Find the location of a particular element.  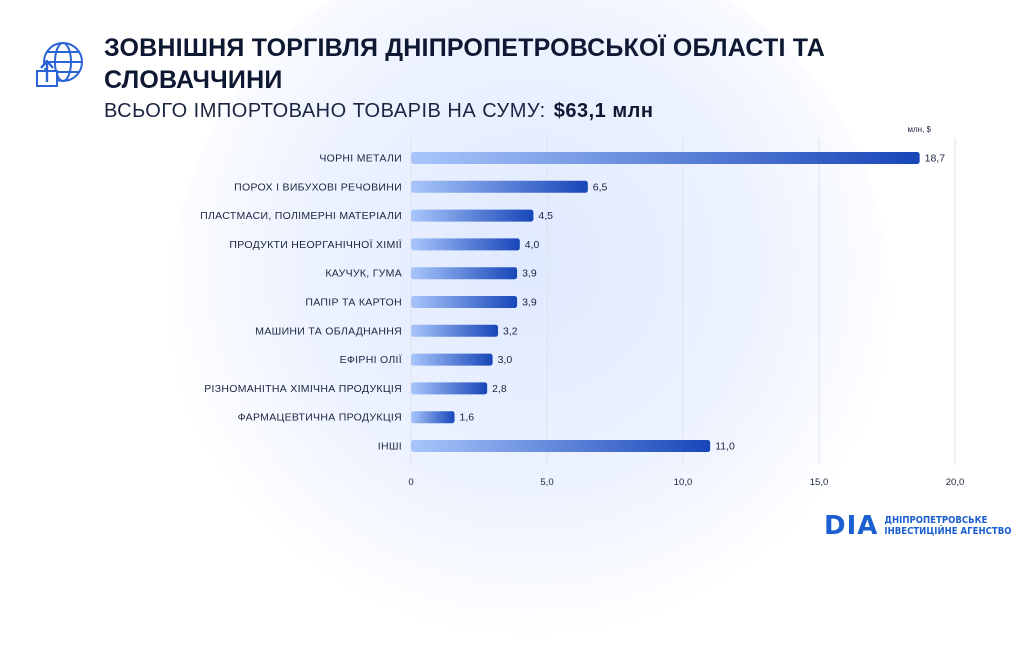

globe-export-icon is located at coordinates (59, 64).